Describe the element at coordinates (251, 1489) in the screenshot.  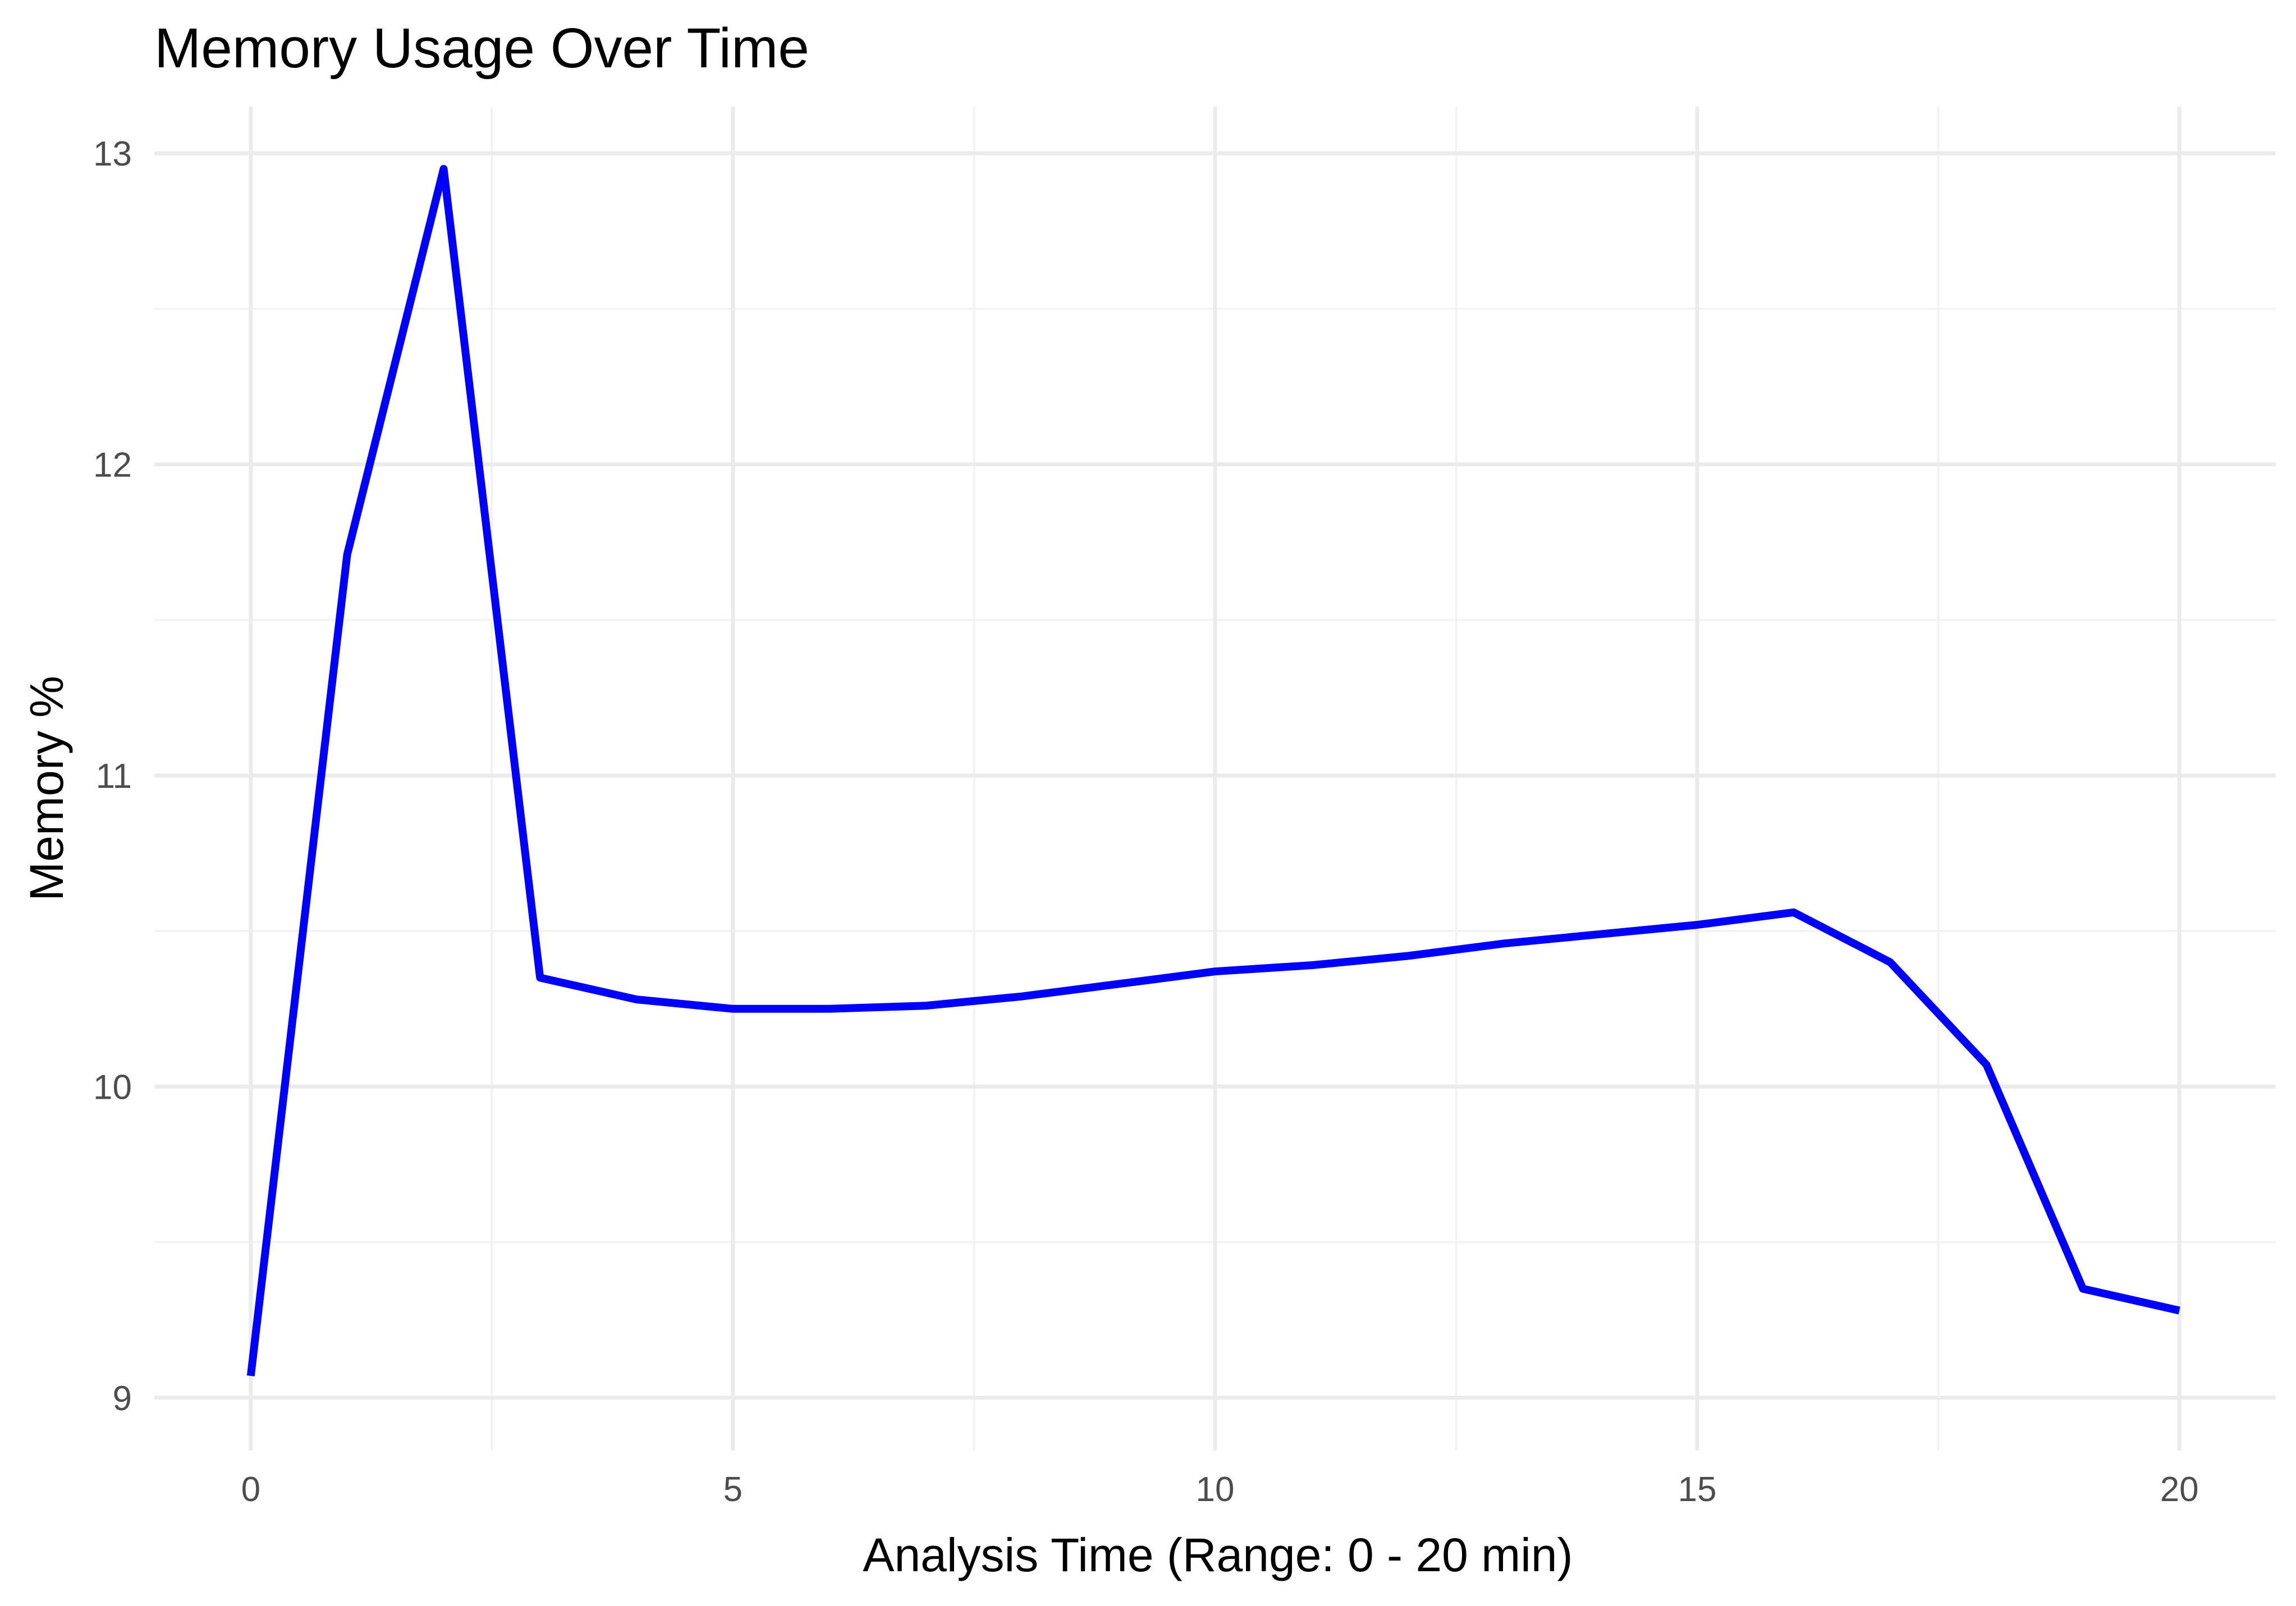
I see `x-tick-label: 0` at that location.